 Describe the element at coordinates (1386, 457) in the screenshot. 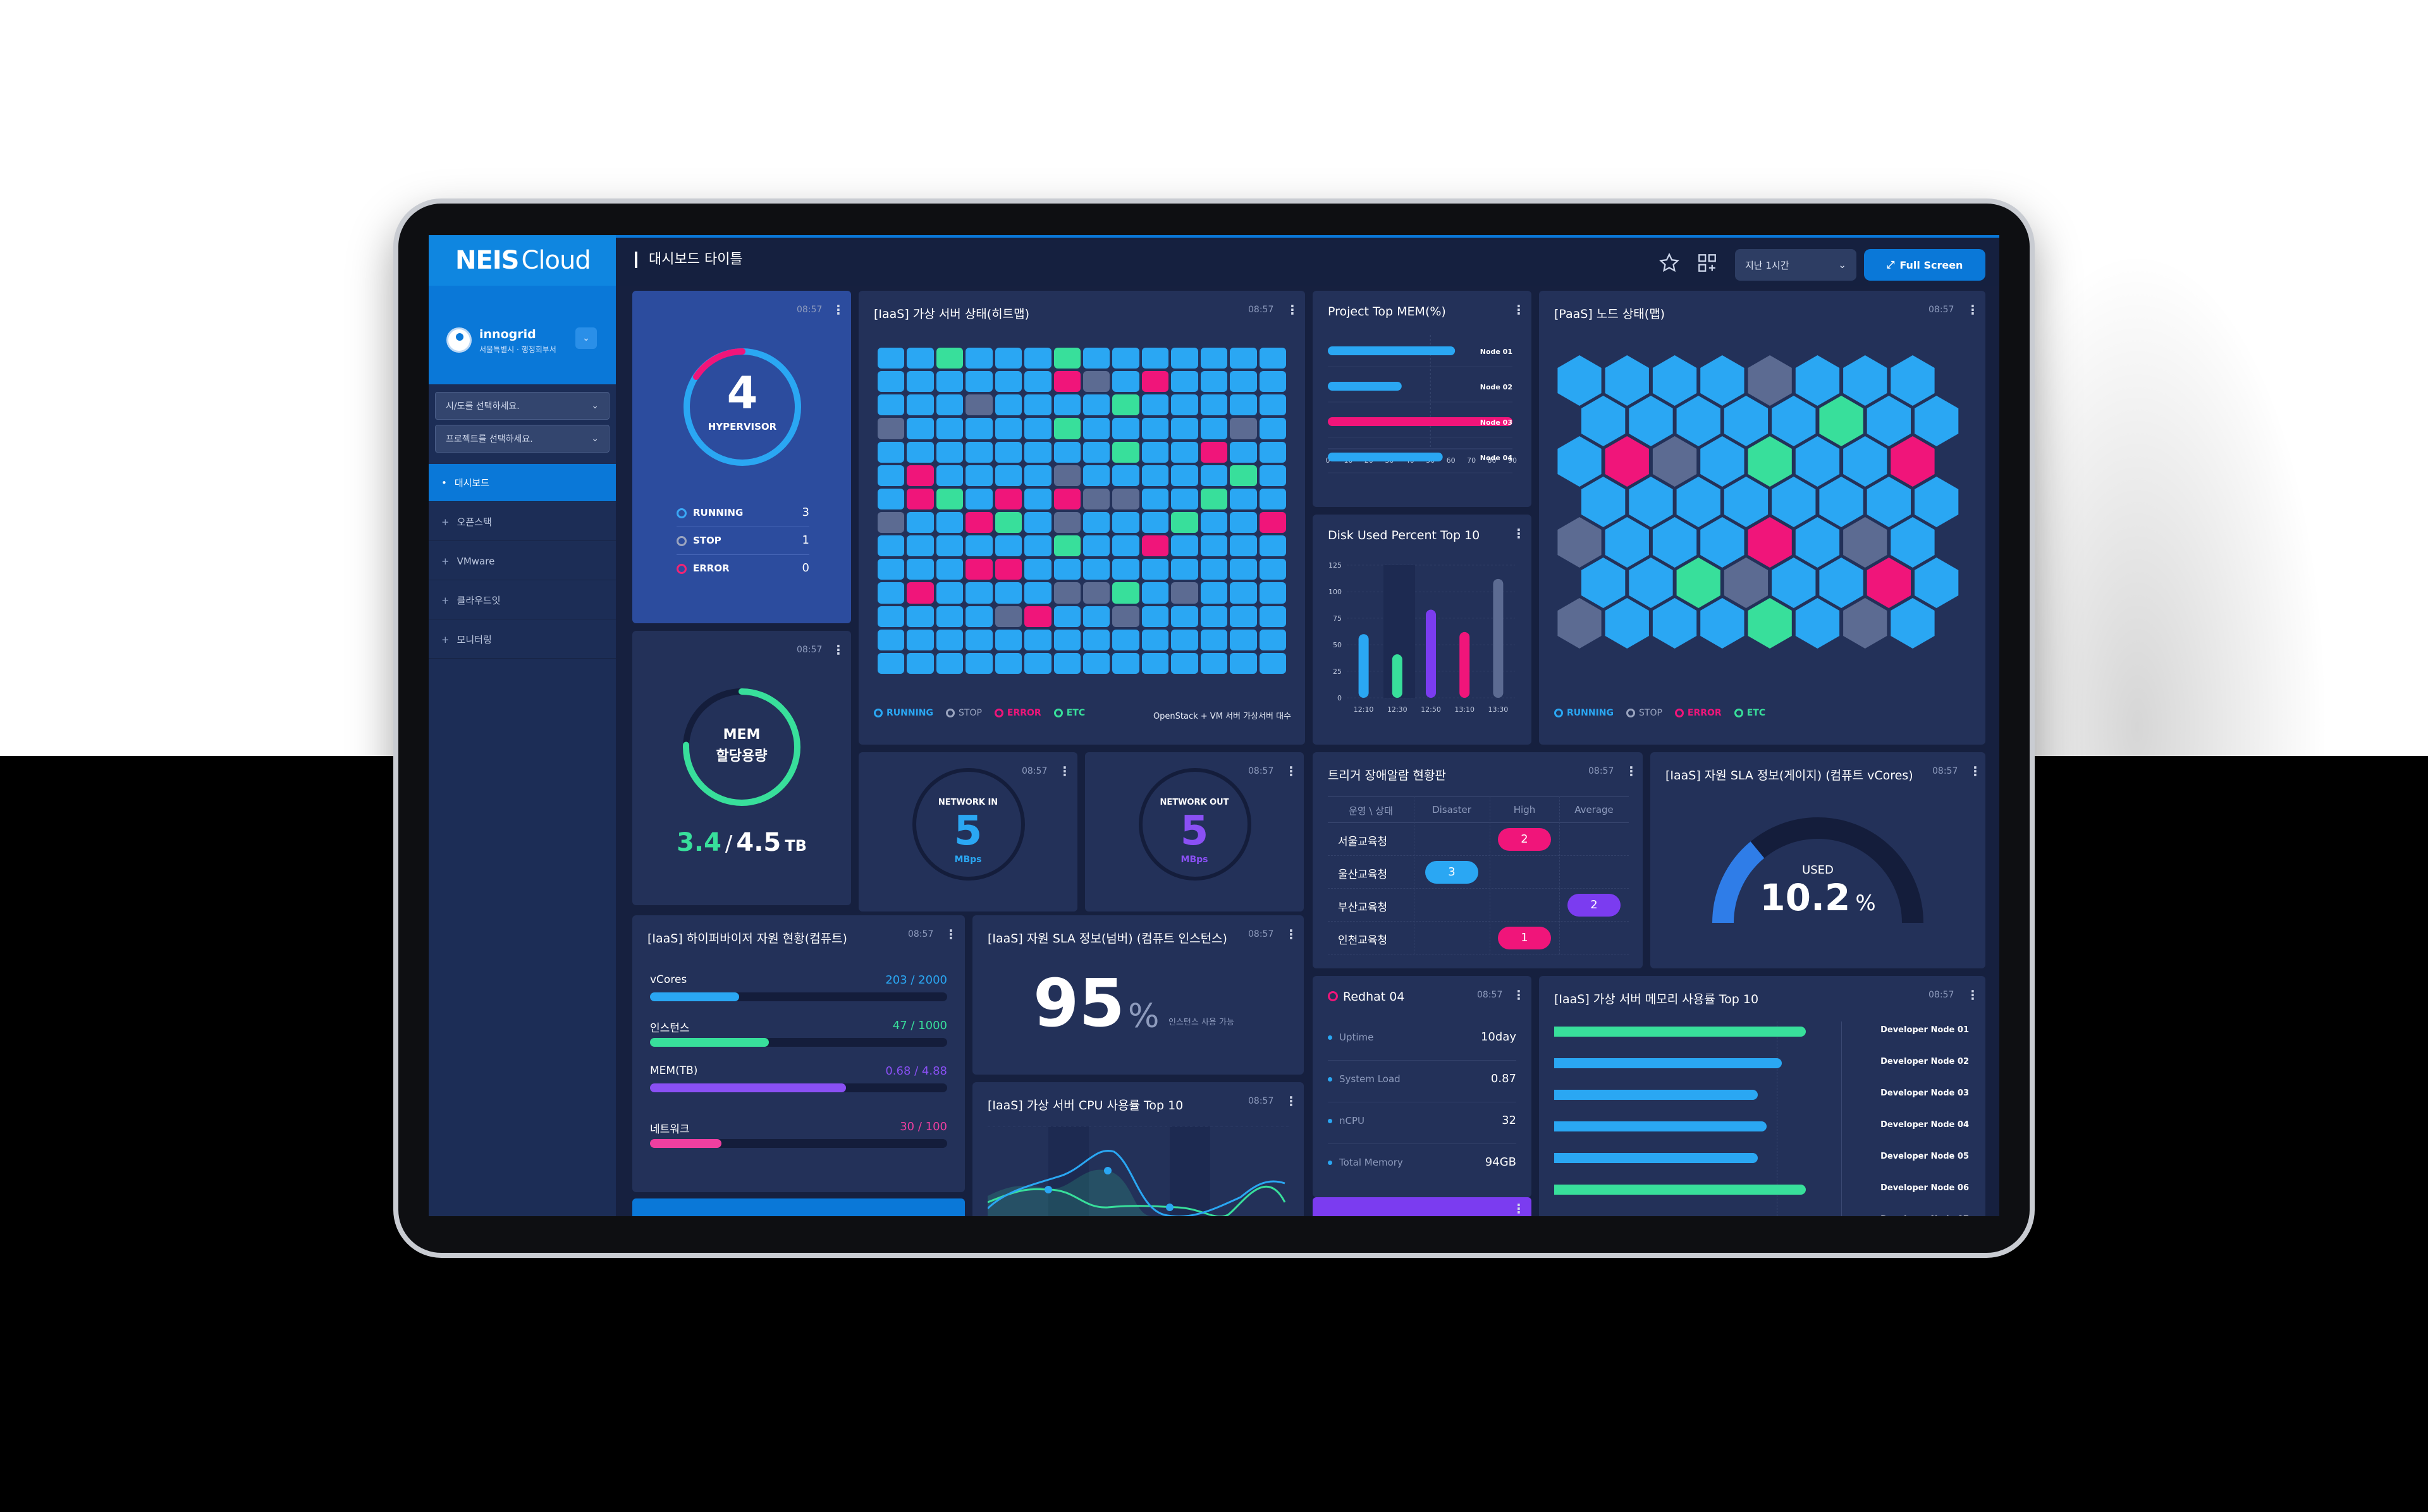

I see `project-mem-bar` at that location.